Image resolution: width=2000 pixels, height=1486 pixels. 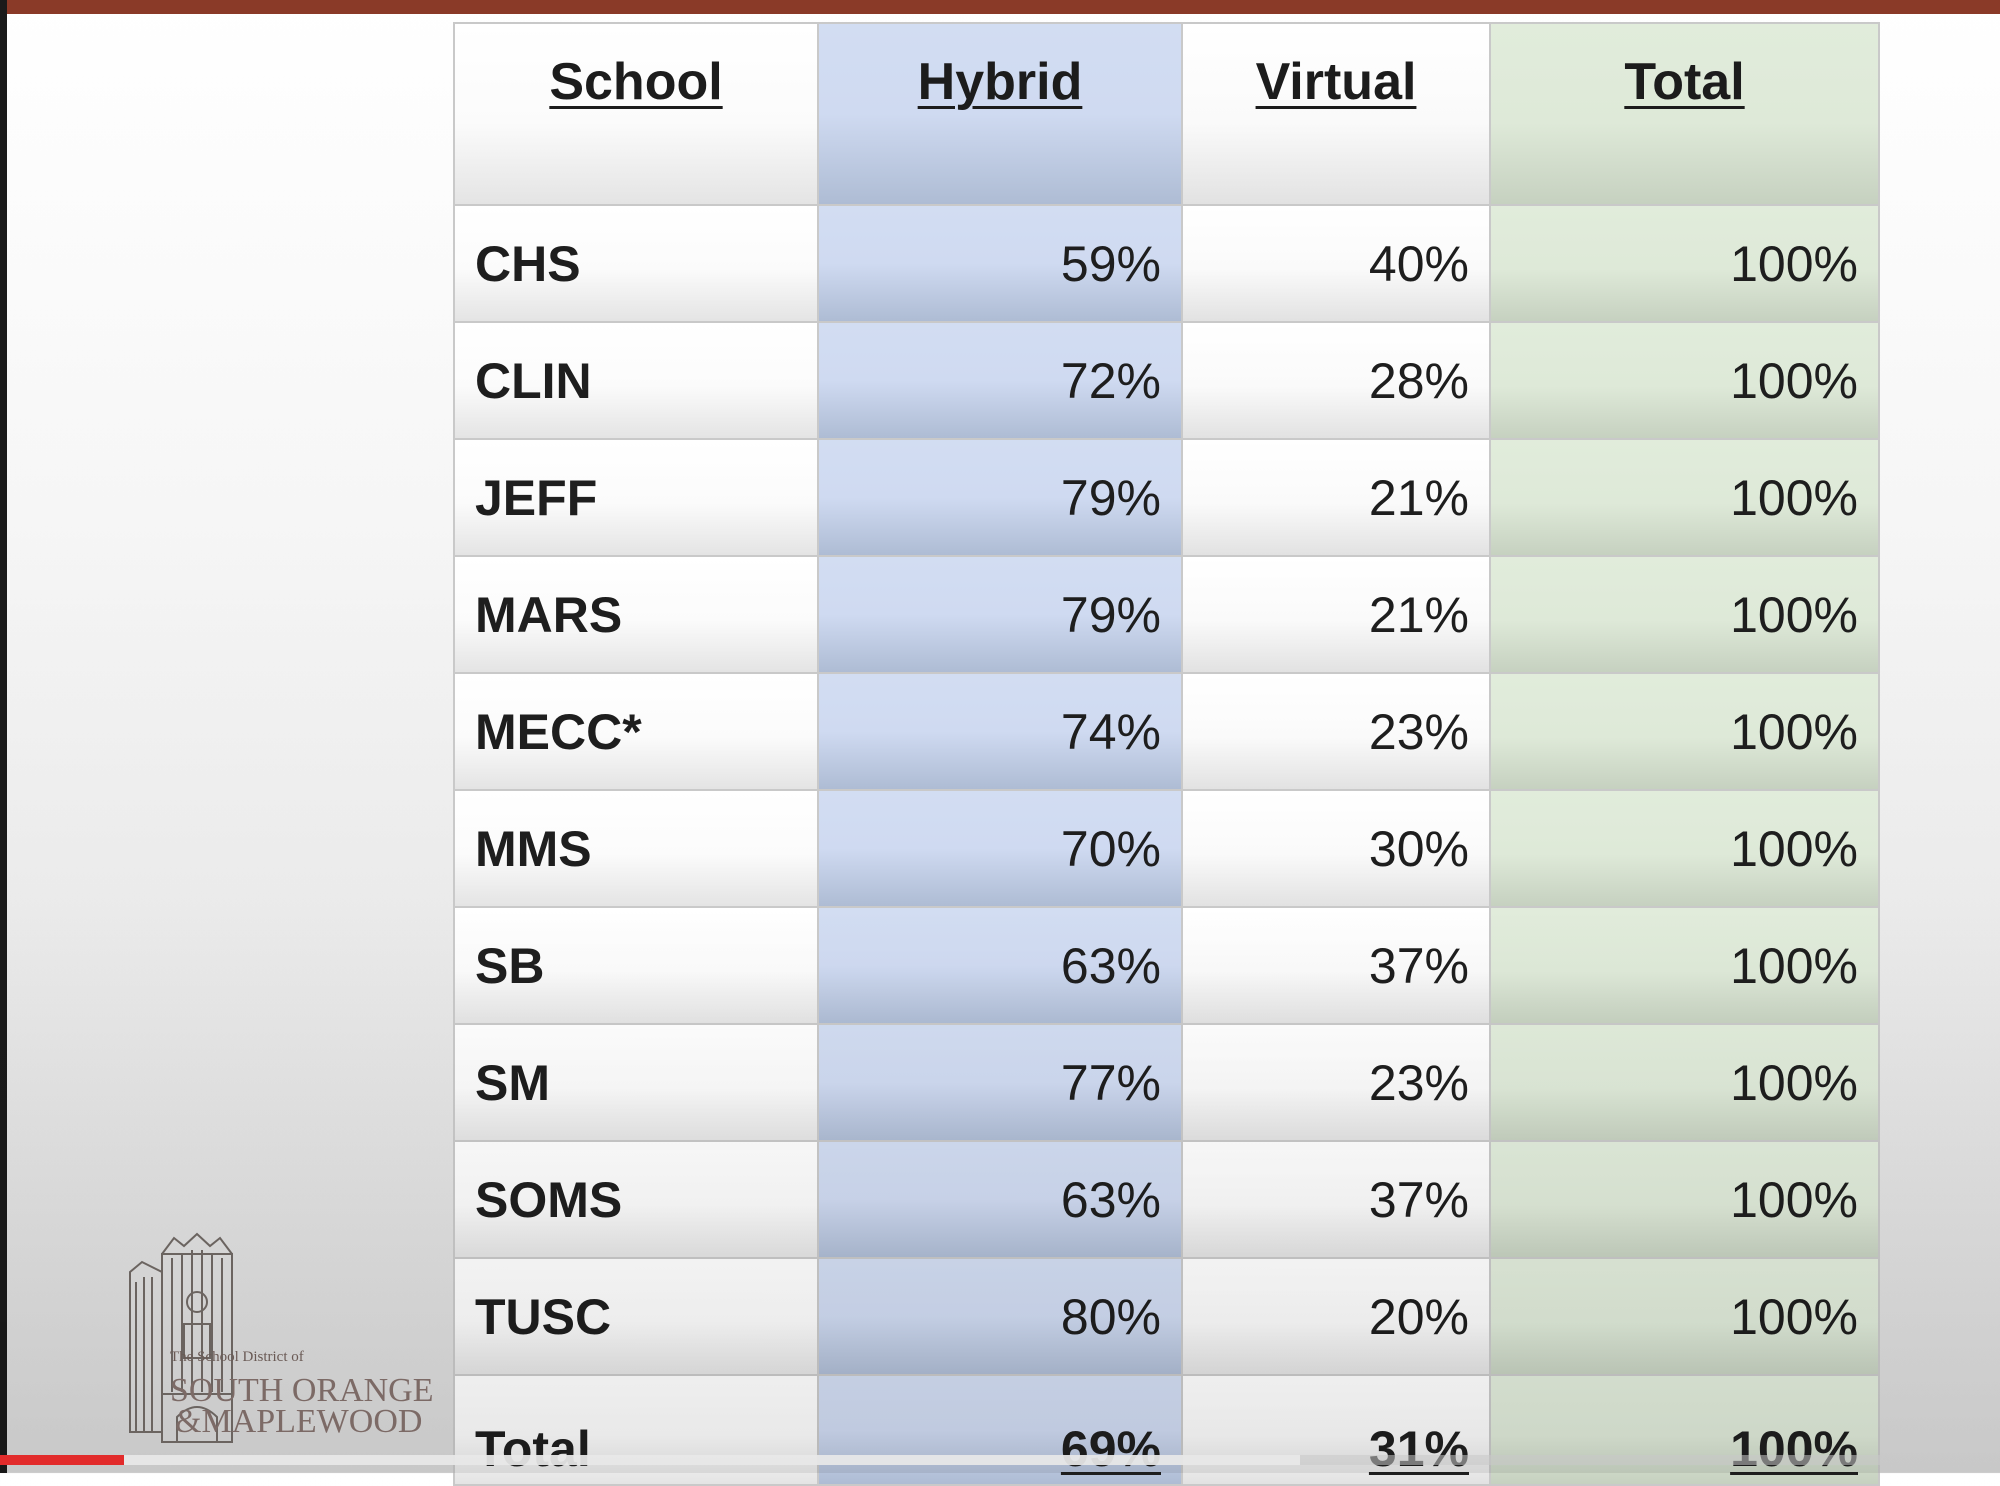 What do you see at coordinates (181, 1337) in the screenshot?
I see `district-logo-icon` at bounding box center [181, 1337].